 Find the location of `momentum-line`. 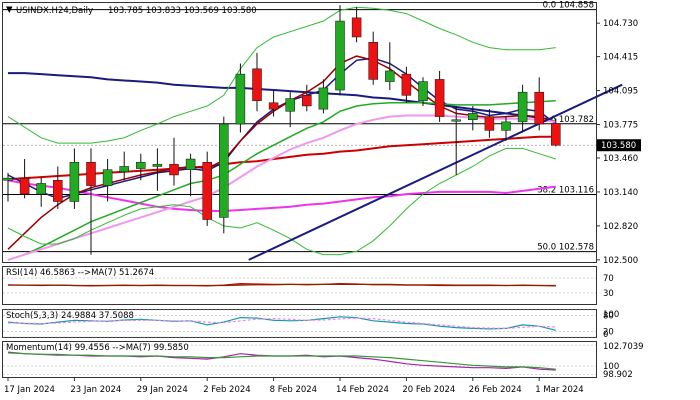

momentum-line is located at coordinates (281, 361).